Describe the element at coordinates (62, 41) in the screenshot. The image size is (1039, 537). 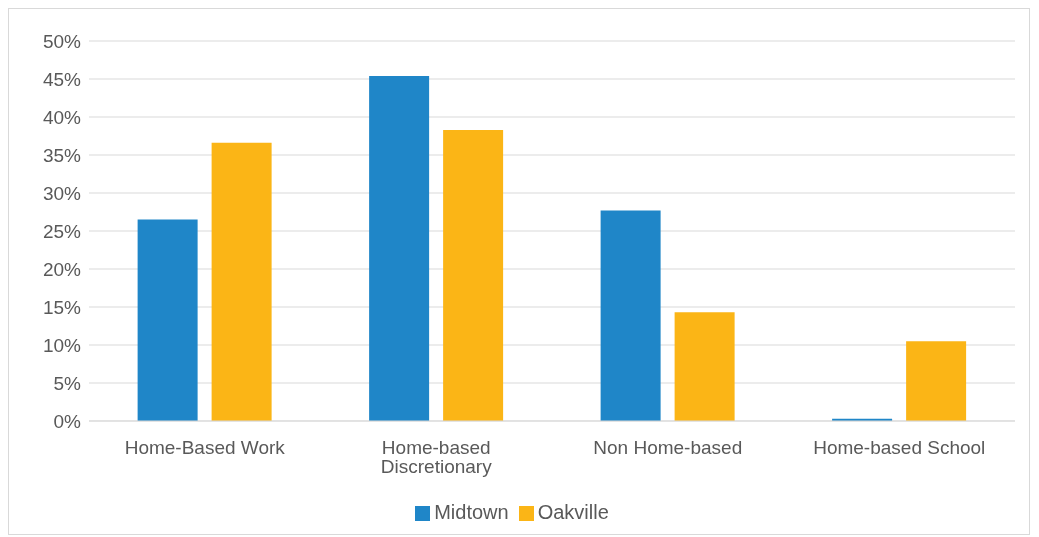
I see `y-tick-label: 50%` at that location.